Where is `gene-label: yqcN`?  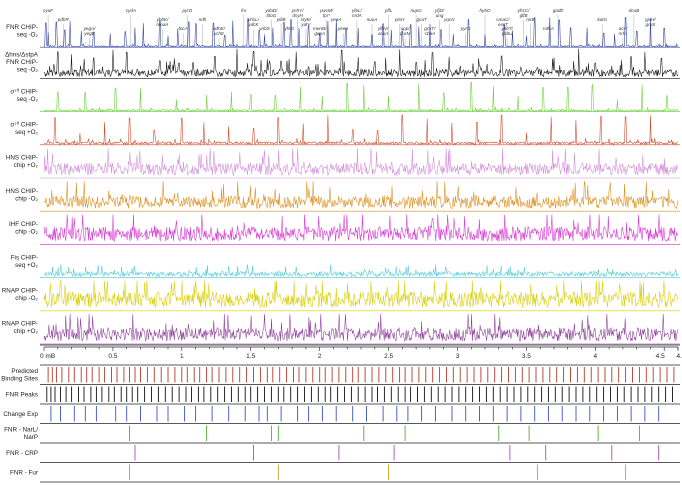 gene-label: yqcN is located at coordinates (449, 19).